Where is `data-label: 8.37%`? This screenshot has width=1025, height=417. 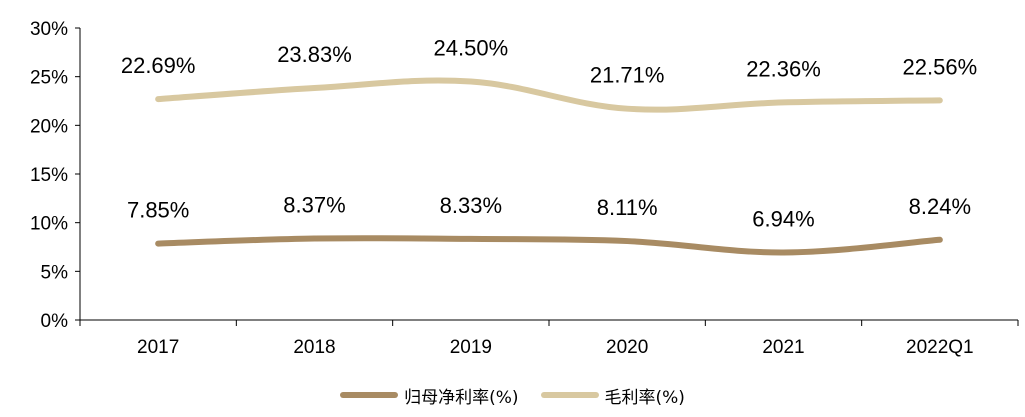
data-label: 8.37% is located at coordinates (314, 205).